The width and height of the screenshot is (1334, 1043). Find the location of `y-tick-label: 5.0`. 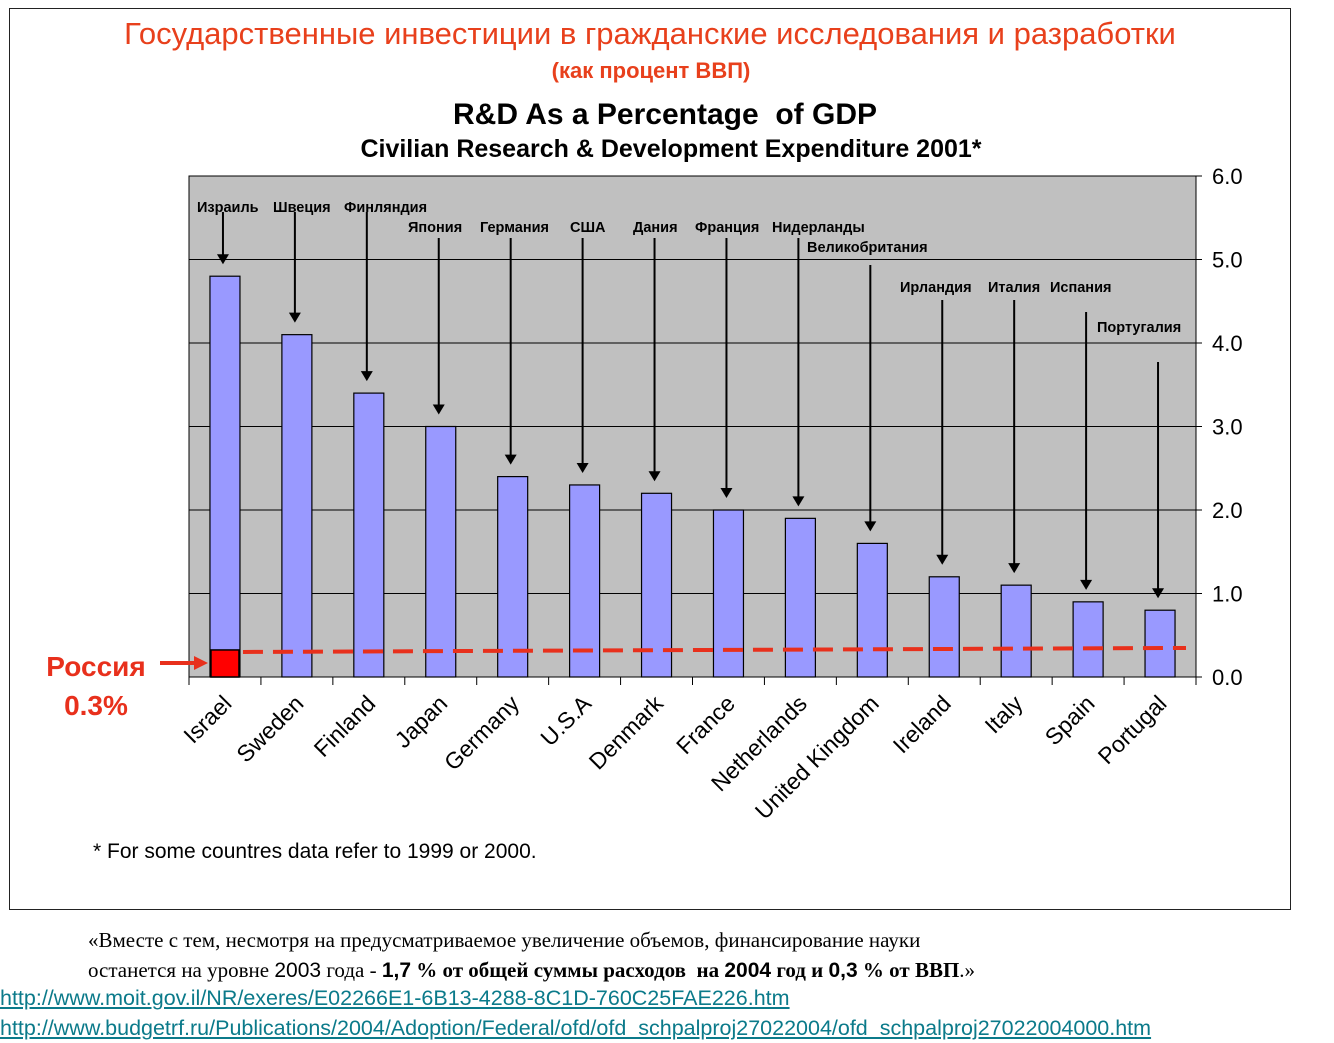

y-tick-label: 5.0 is located at coordinates (1227, 260).